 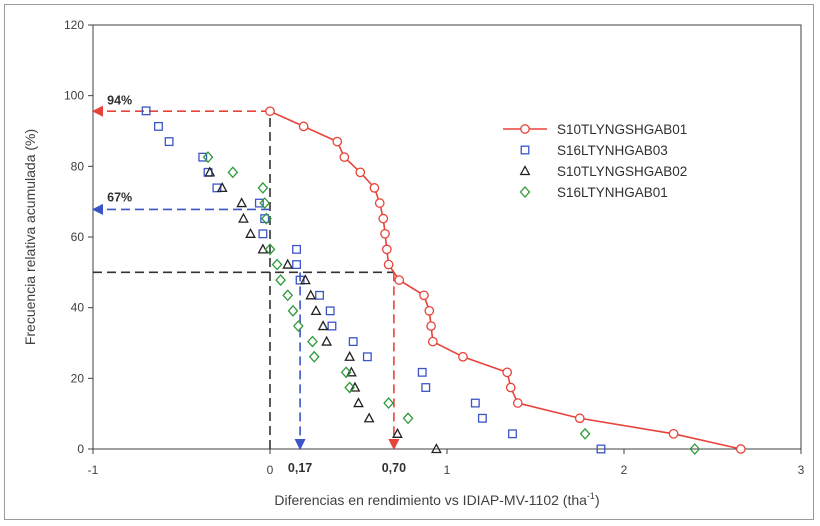 I want to click on annotation-val-017: 0,17, so click(x=300, y=468).